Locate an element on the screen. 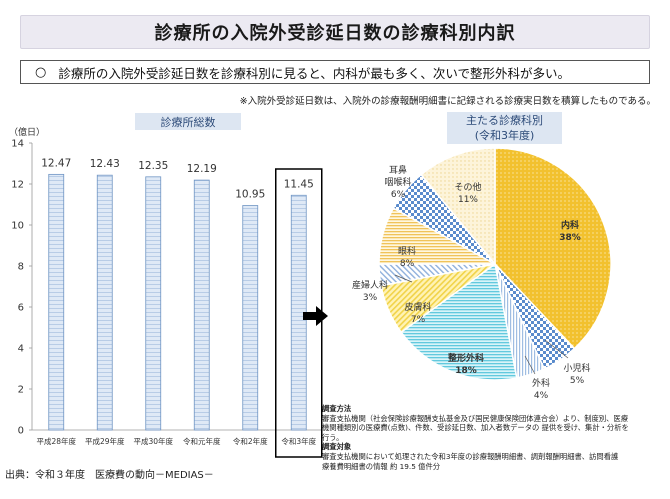 The width and height of the screenshot is (670, 499). pie-slice-label: 皮膚科 is located at coordinates (417, 307).